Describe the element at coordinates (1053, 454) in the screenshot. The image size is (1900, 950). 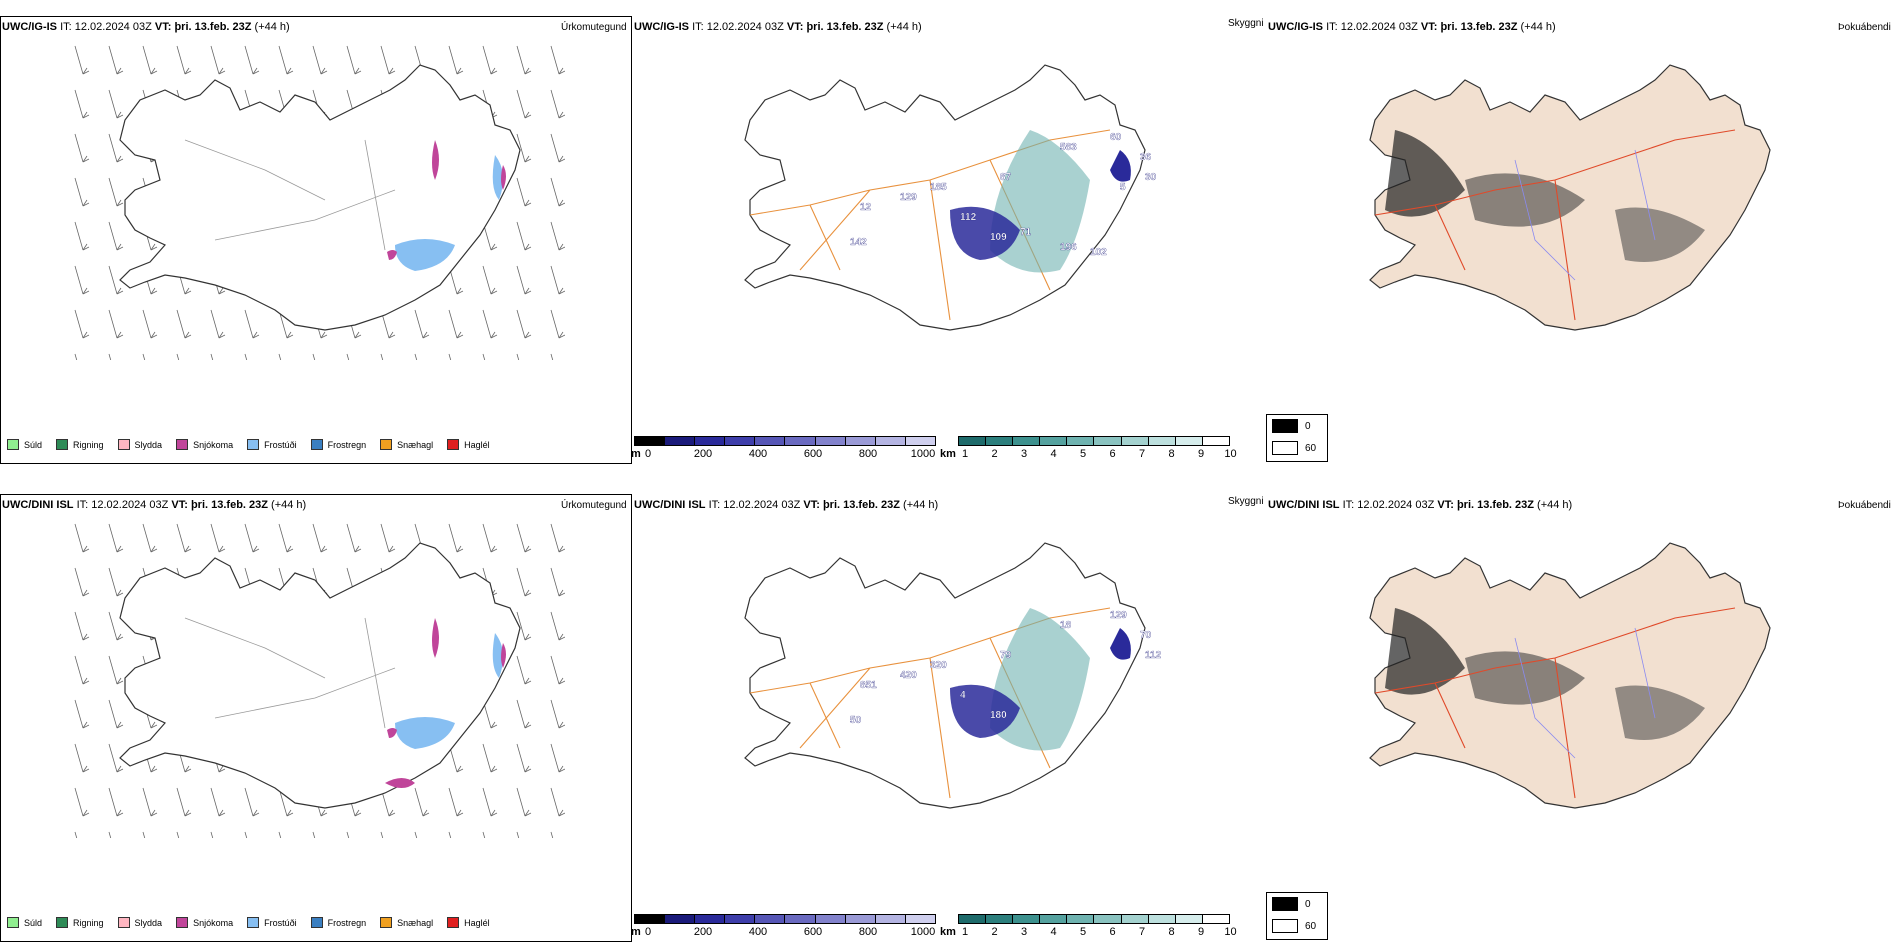
I see `colorbar-tick: 4` at that location.